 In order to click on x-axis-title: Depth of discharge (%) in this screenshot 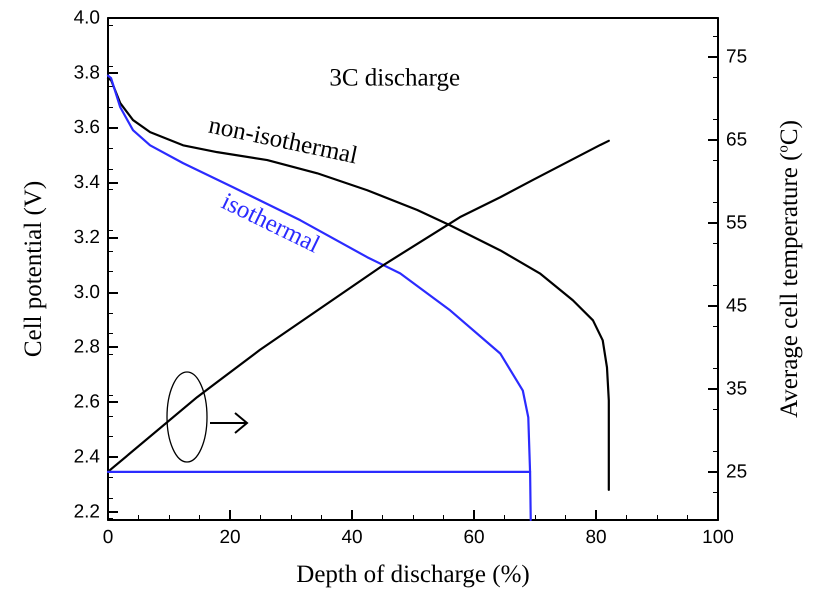, I will do `click(413, 574)`.